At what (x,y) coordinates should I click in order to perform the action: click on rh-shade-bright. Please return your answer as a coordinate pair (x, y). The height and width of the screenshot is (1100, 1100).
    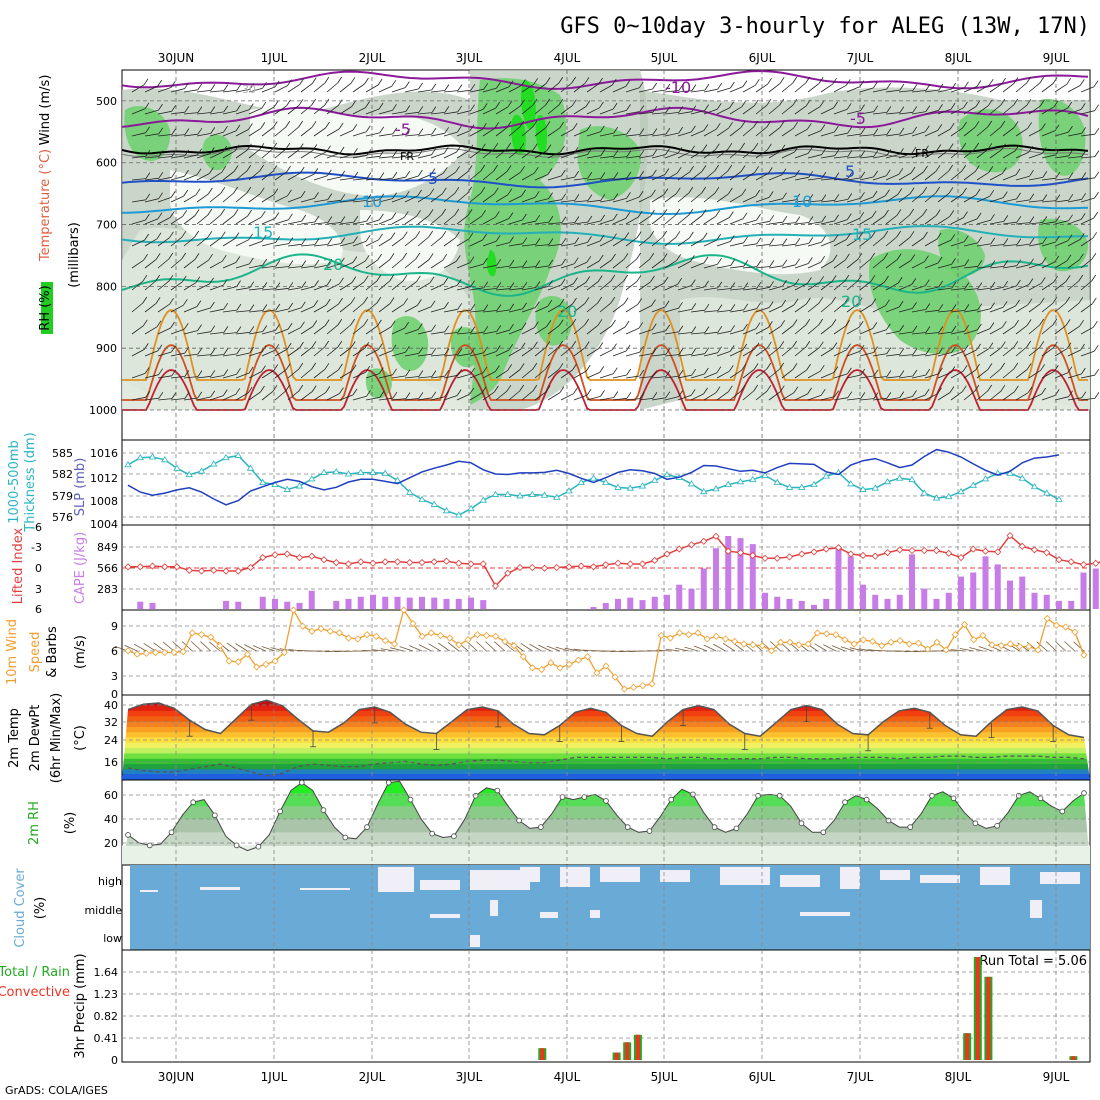
    Looking at the image, I should click on (541, 134).